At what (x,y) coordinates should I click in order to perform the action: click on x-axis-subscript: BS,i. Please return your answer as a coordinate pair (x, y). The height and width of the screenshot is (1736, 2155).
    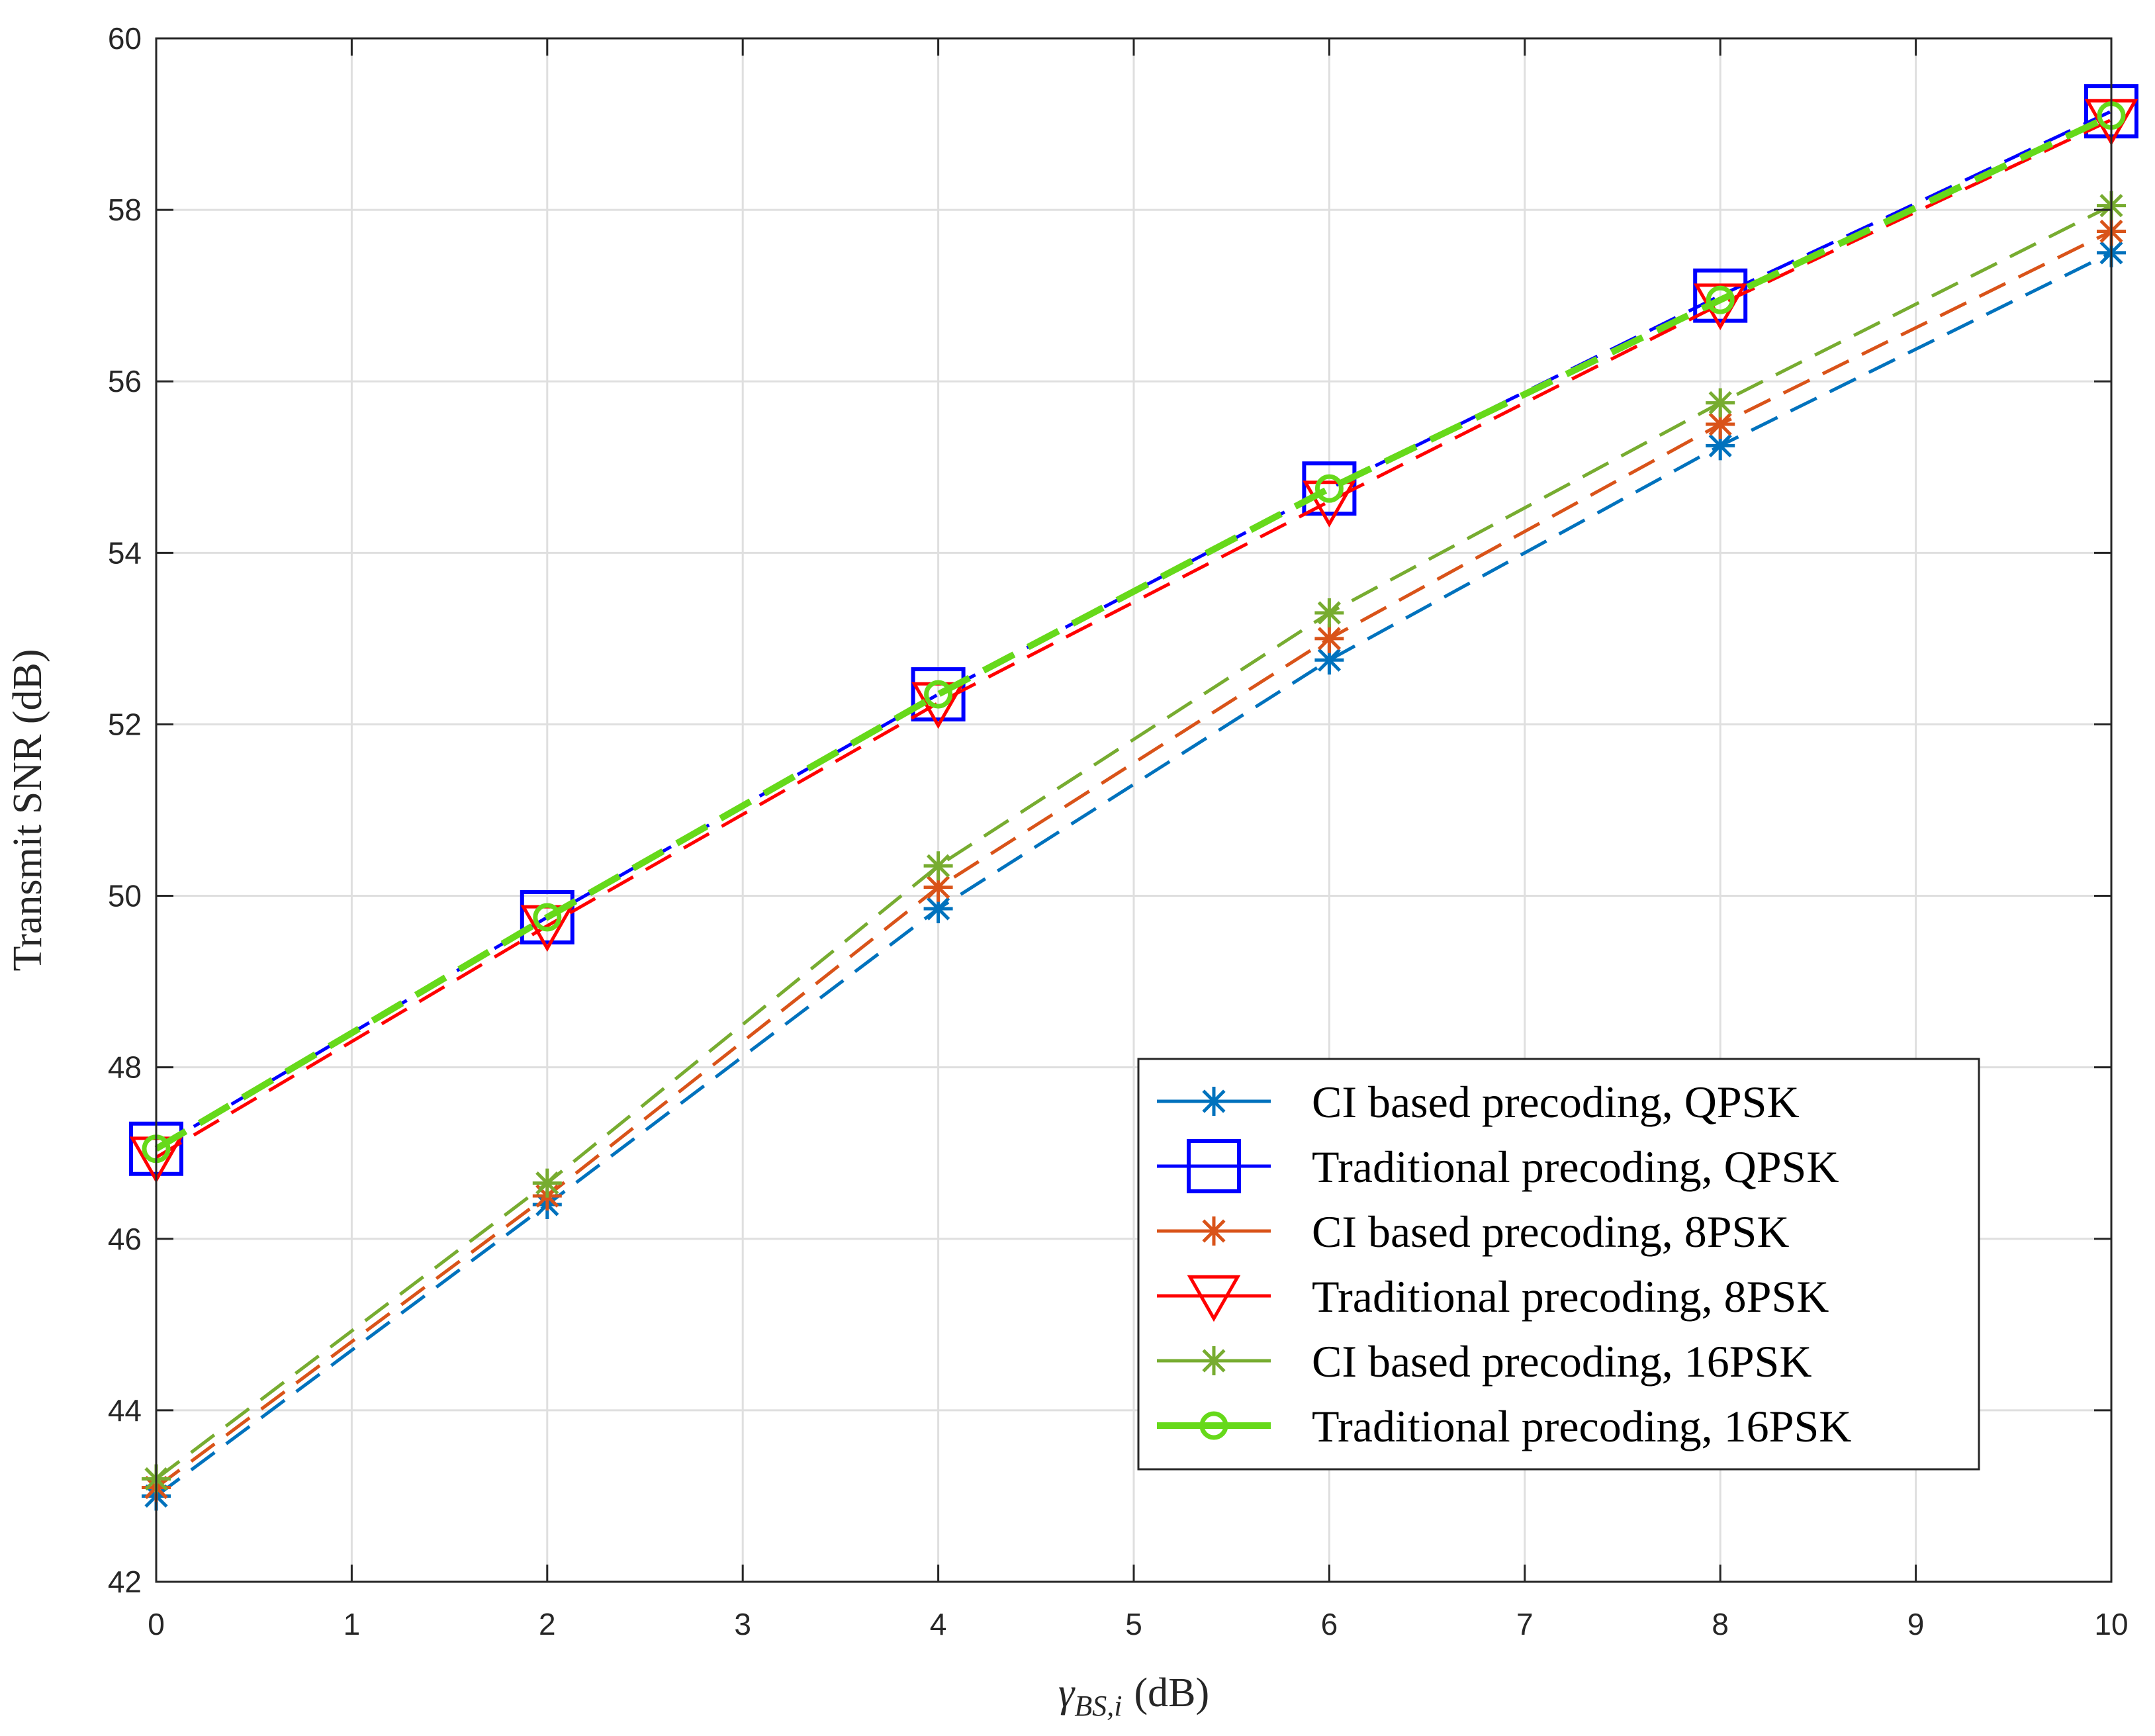
    Looking at the image, I should click on (1098, 1706).